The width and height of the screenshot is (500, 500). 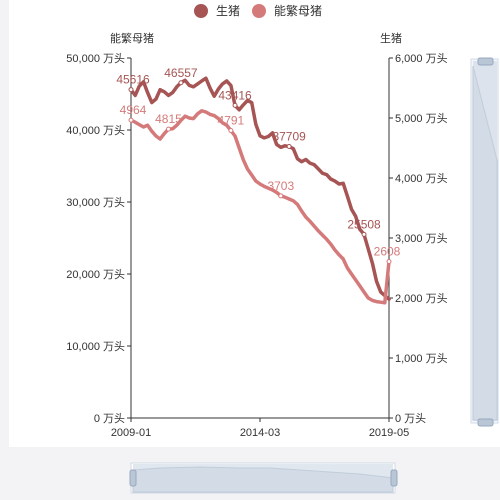 What do you see at coordinates (4, 250) in the screenshot?
I see `left-margin-strip` at bounding box center [4, 250].